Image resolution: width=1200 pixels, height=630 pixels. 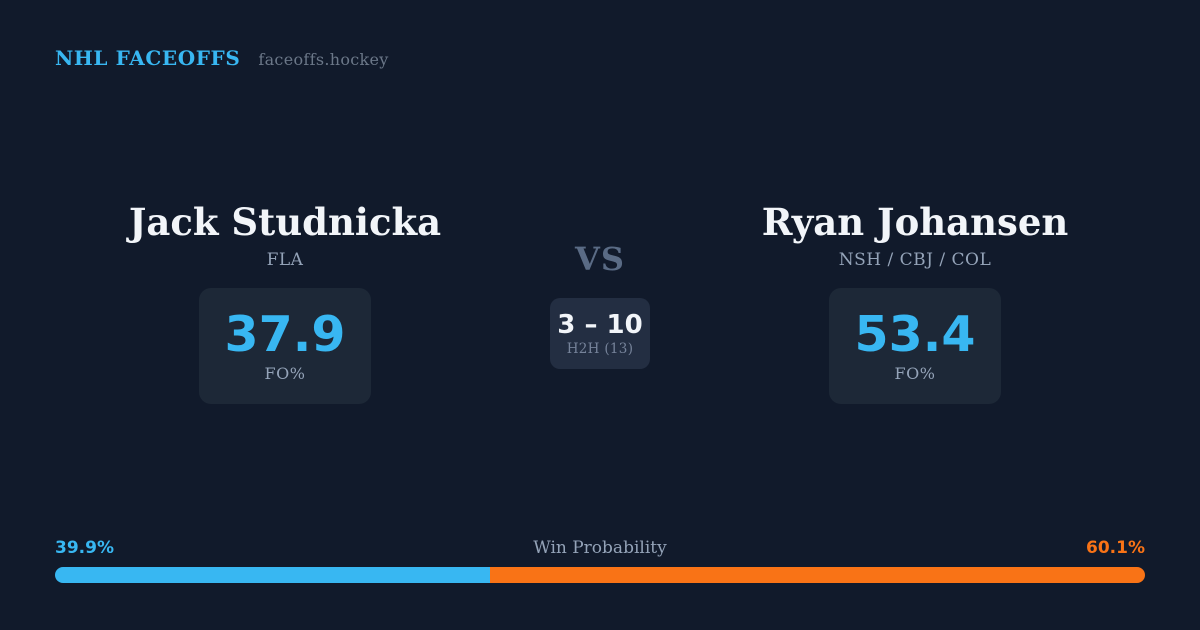 I want to click on win-probability-labels: 39.9% Win Probability 60.1%, so click(x=600, y=548).